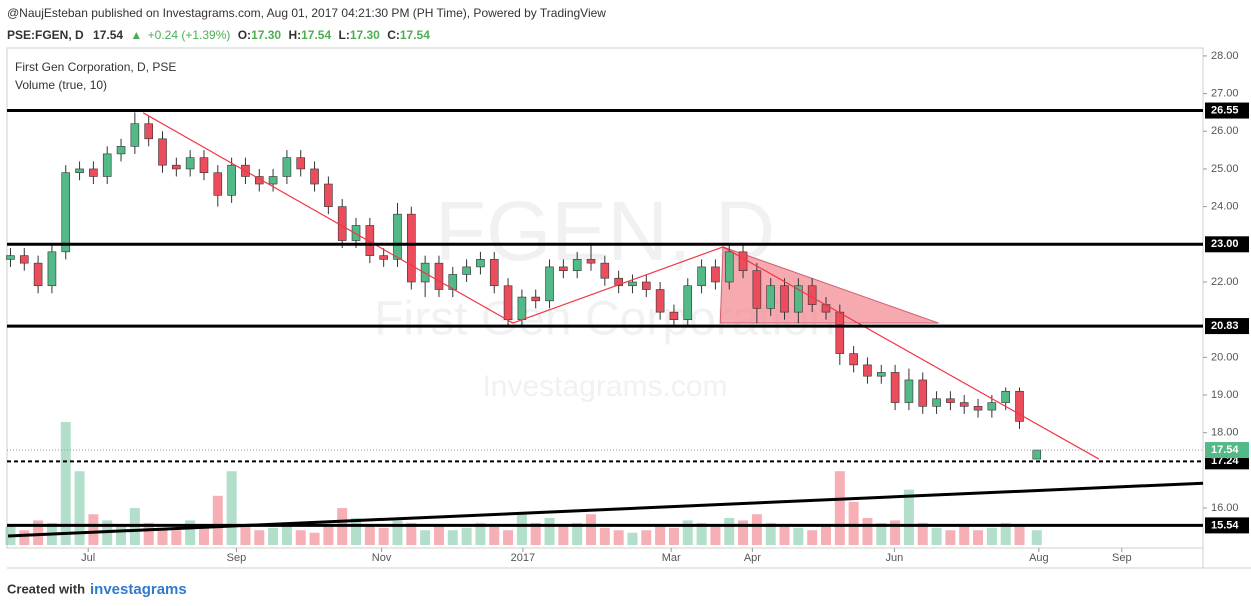 Image resolution: width=1251 pixels, height=606 pixels. Describe the element at coordinates (1225, 56) in the screenshot. I see `y-tick-label: 28.00` at that location.